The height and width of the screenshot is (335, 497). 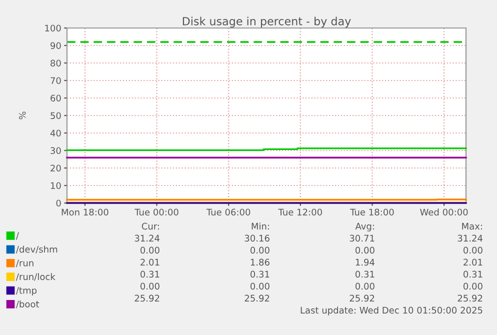 What do you see at coordinates (55, 150) in the screenshot?
I see `y-tick-label: 30` at bounding box center [55, 150].